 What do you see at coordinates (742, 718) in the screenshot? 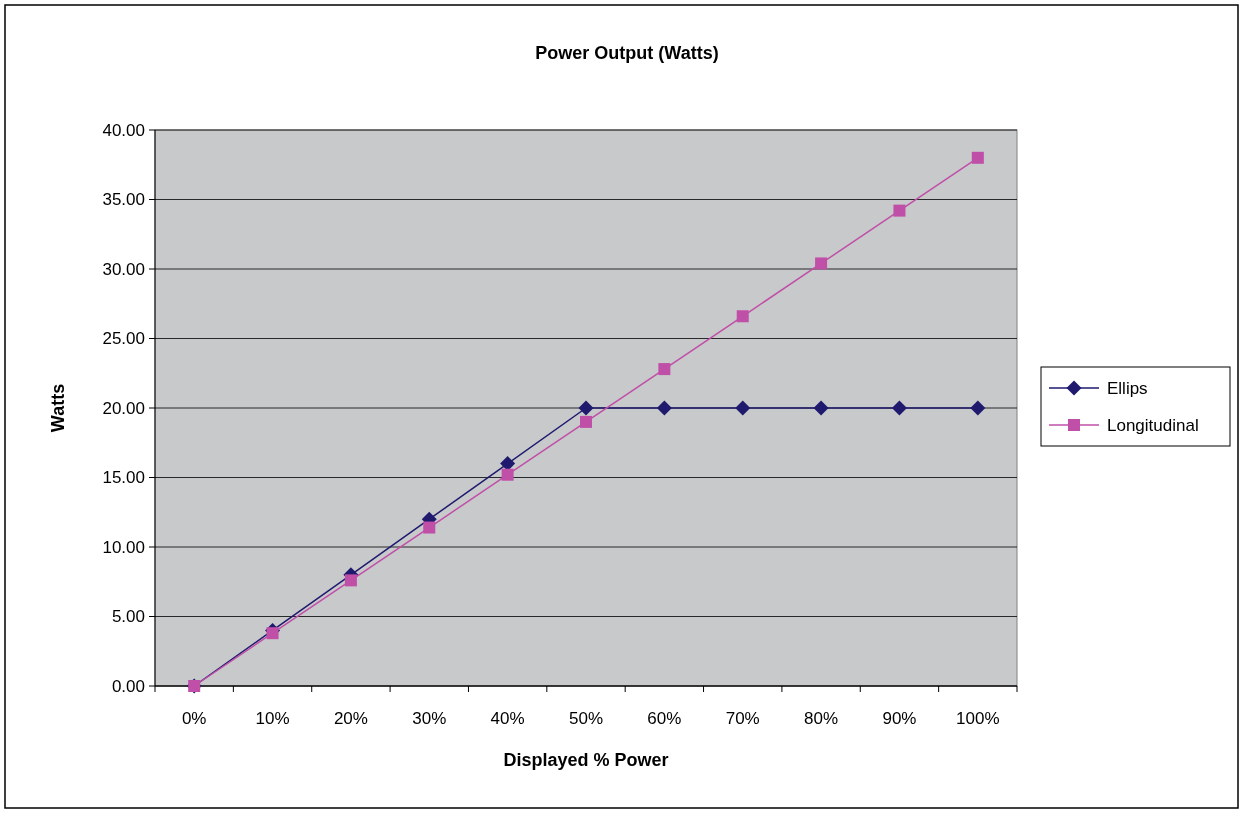
I see `x-tick-label: 70%` at bounding box center [742, 718].